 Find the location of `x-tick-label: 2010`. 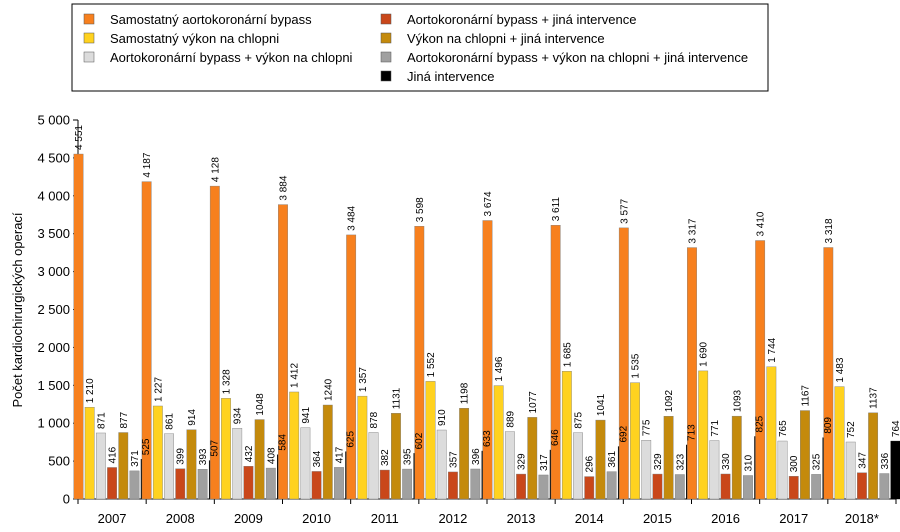

x-tick-label: 2010 is located at coordinates (316, 518).